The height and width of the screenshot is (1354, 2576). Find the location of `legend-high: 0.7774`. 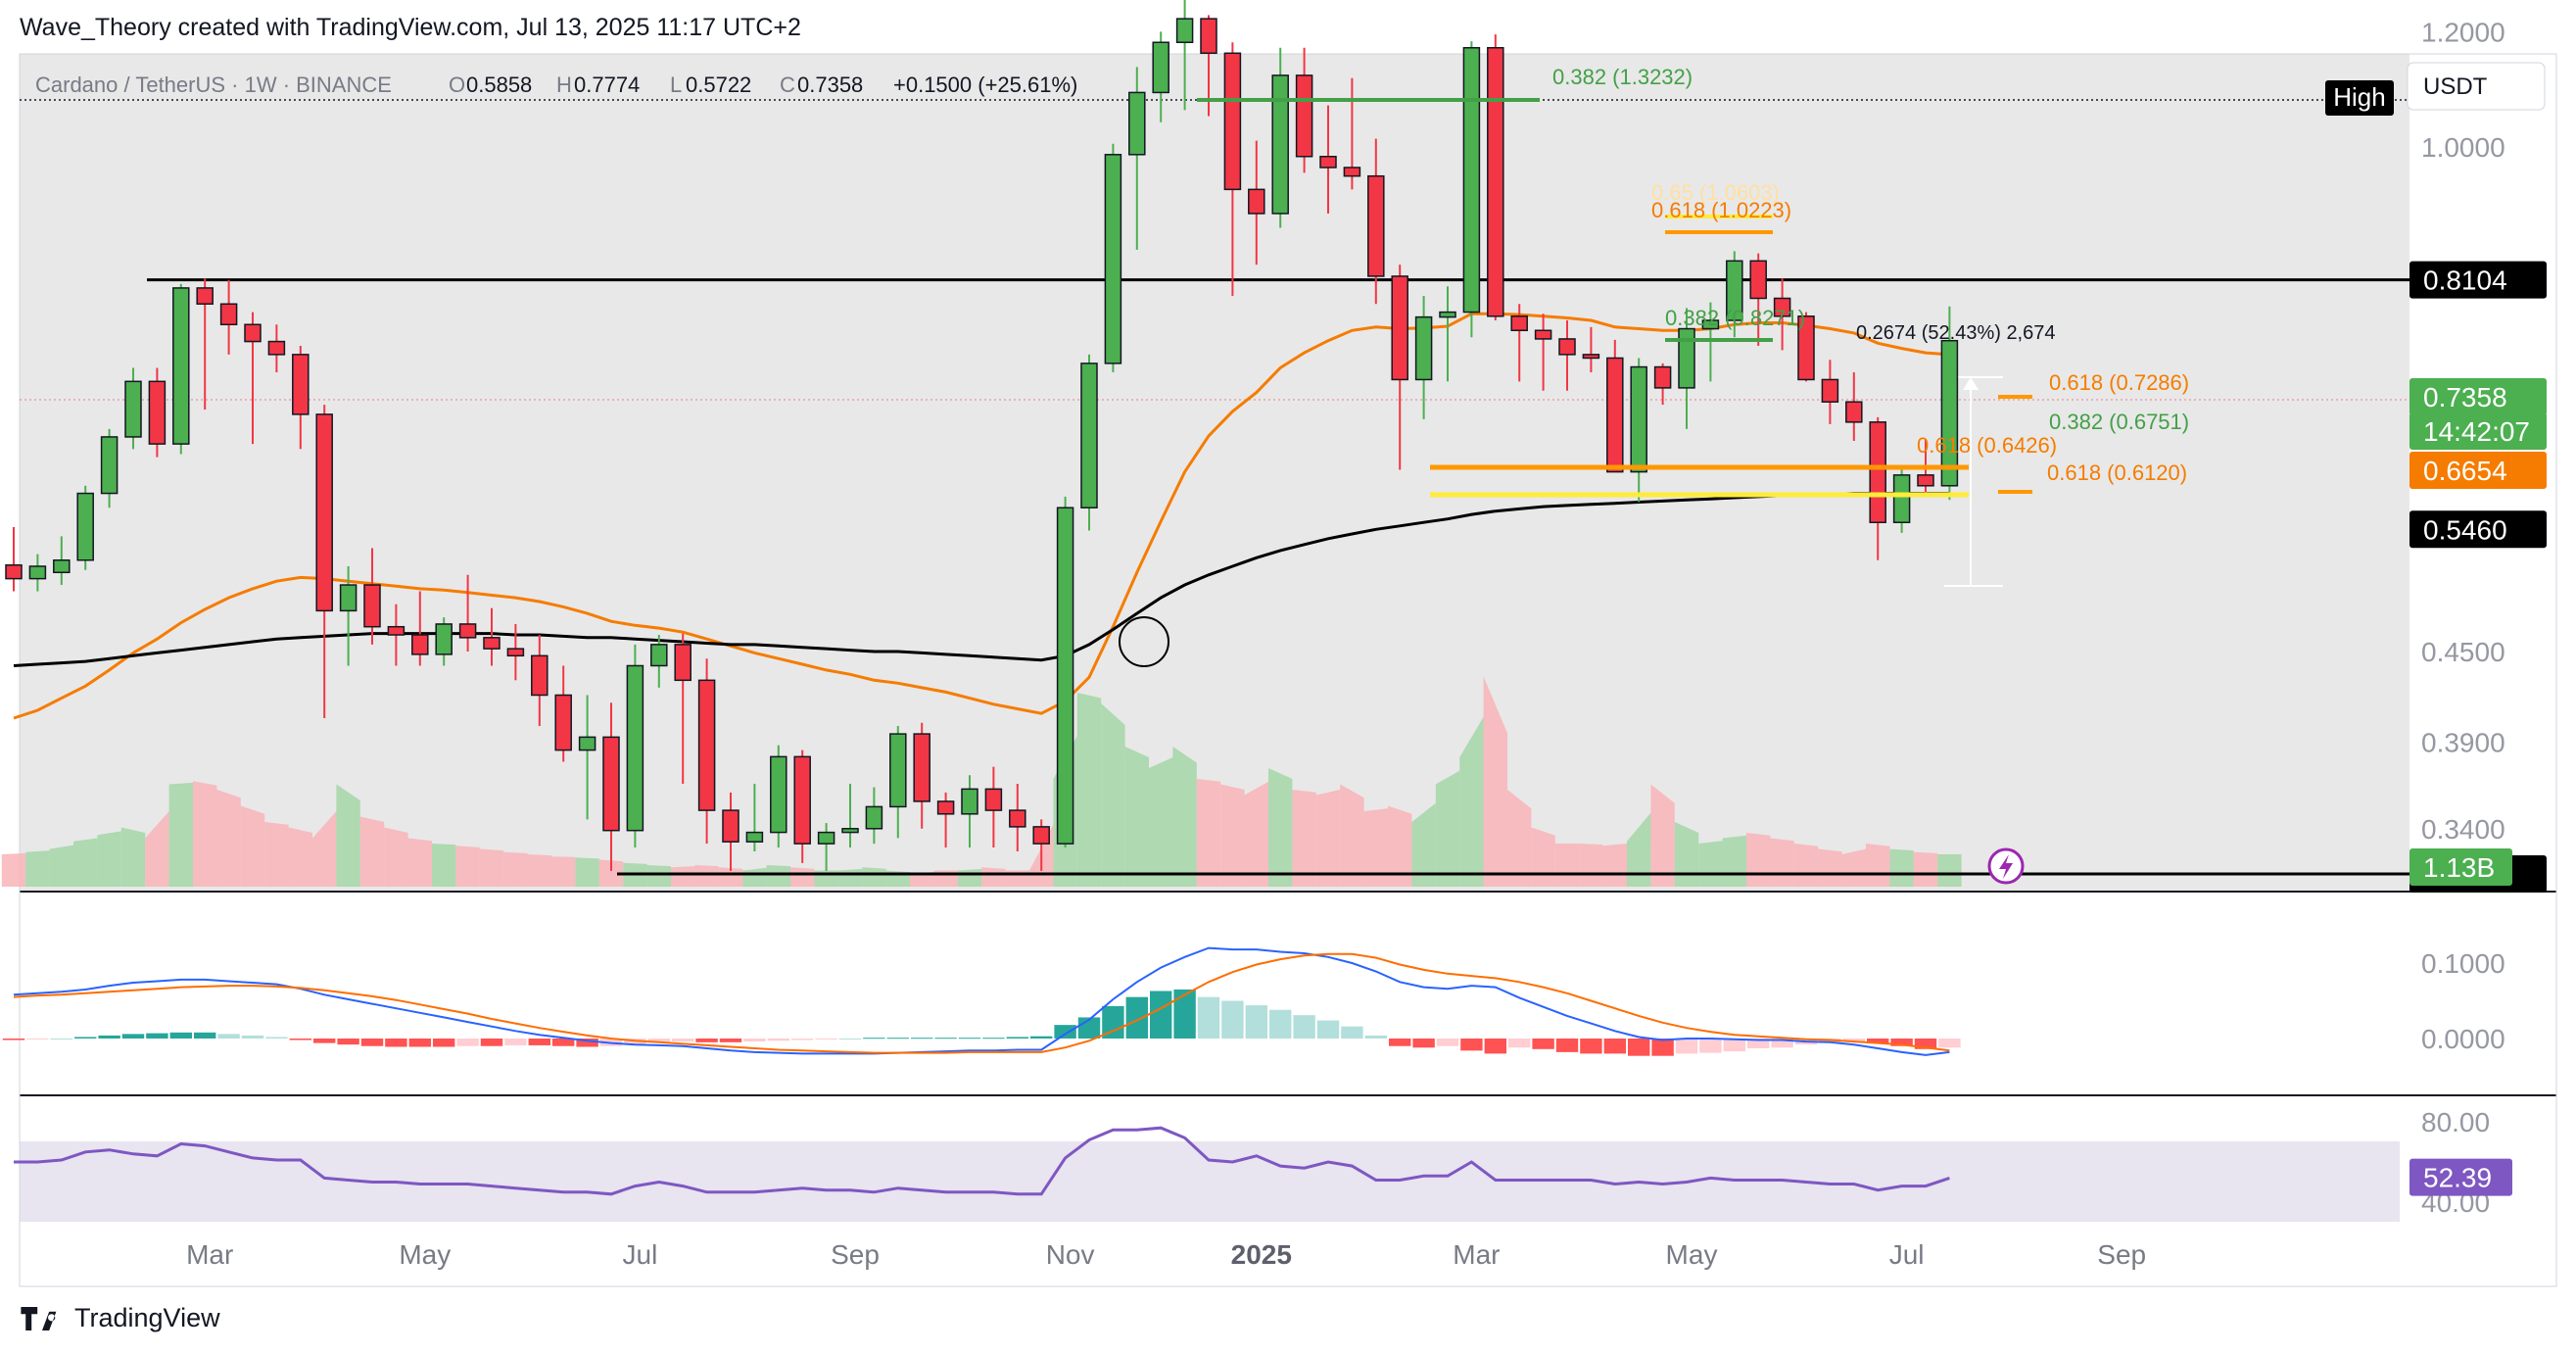

legend-high: 0.7774 is located at coordinates (607, 85).